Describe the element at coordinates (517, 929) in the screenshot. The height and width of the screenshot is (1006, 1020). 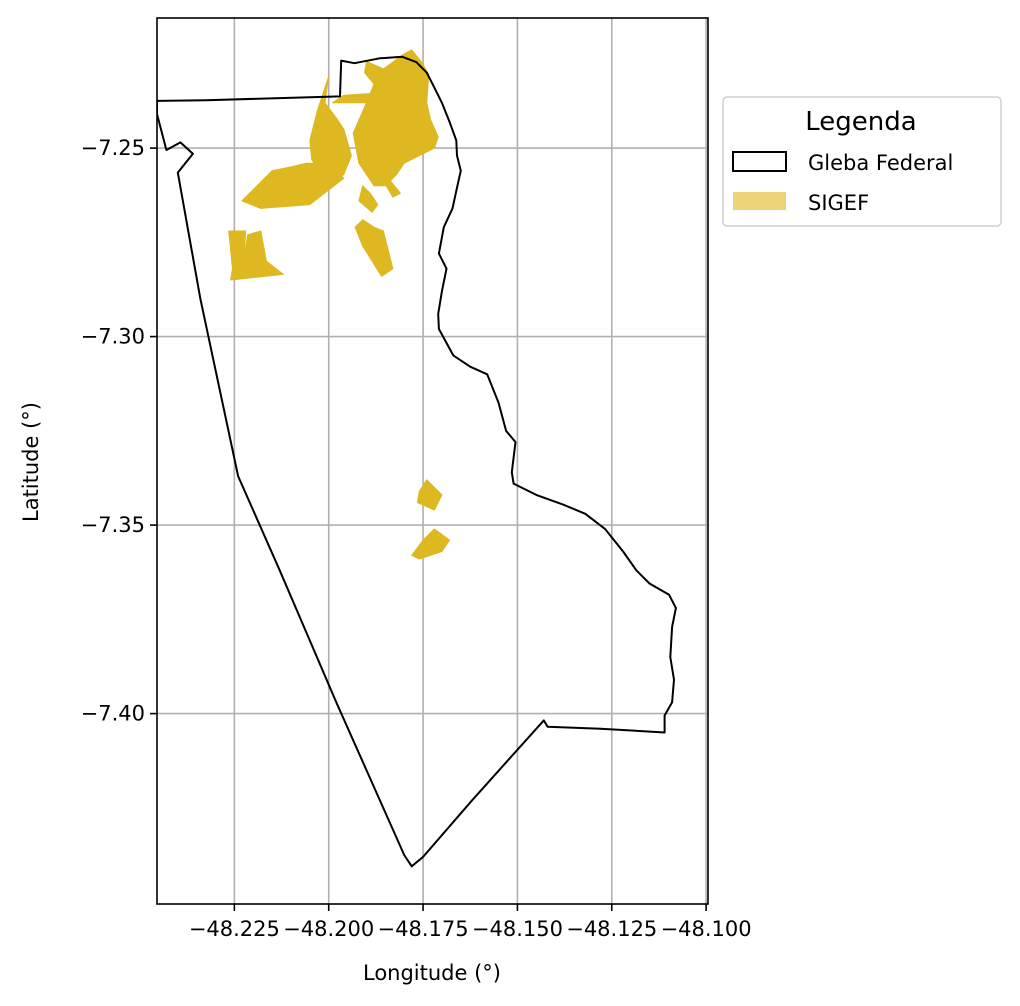
I see `x-tick-label: −48.150` at that location.